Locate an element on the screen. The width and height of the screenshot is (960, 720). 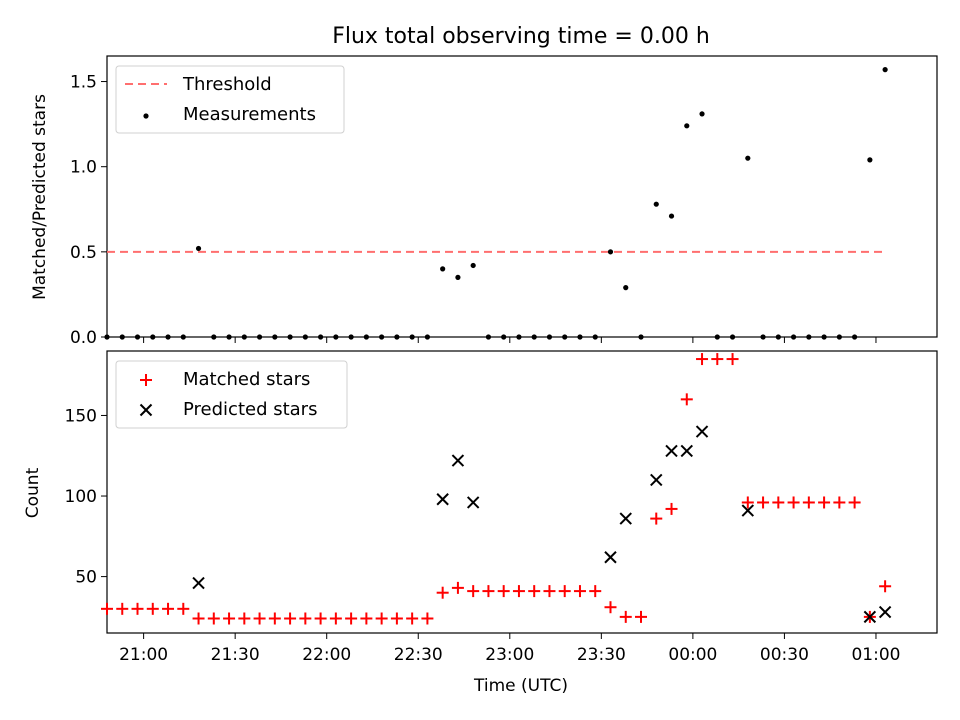
x-tick-label: 00:00 is located at coordinates (692, 655).